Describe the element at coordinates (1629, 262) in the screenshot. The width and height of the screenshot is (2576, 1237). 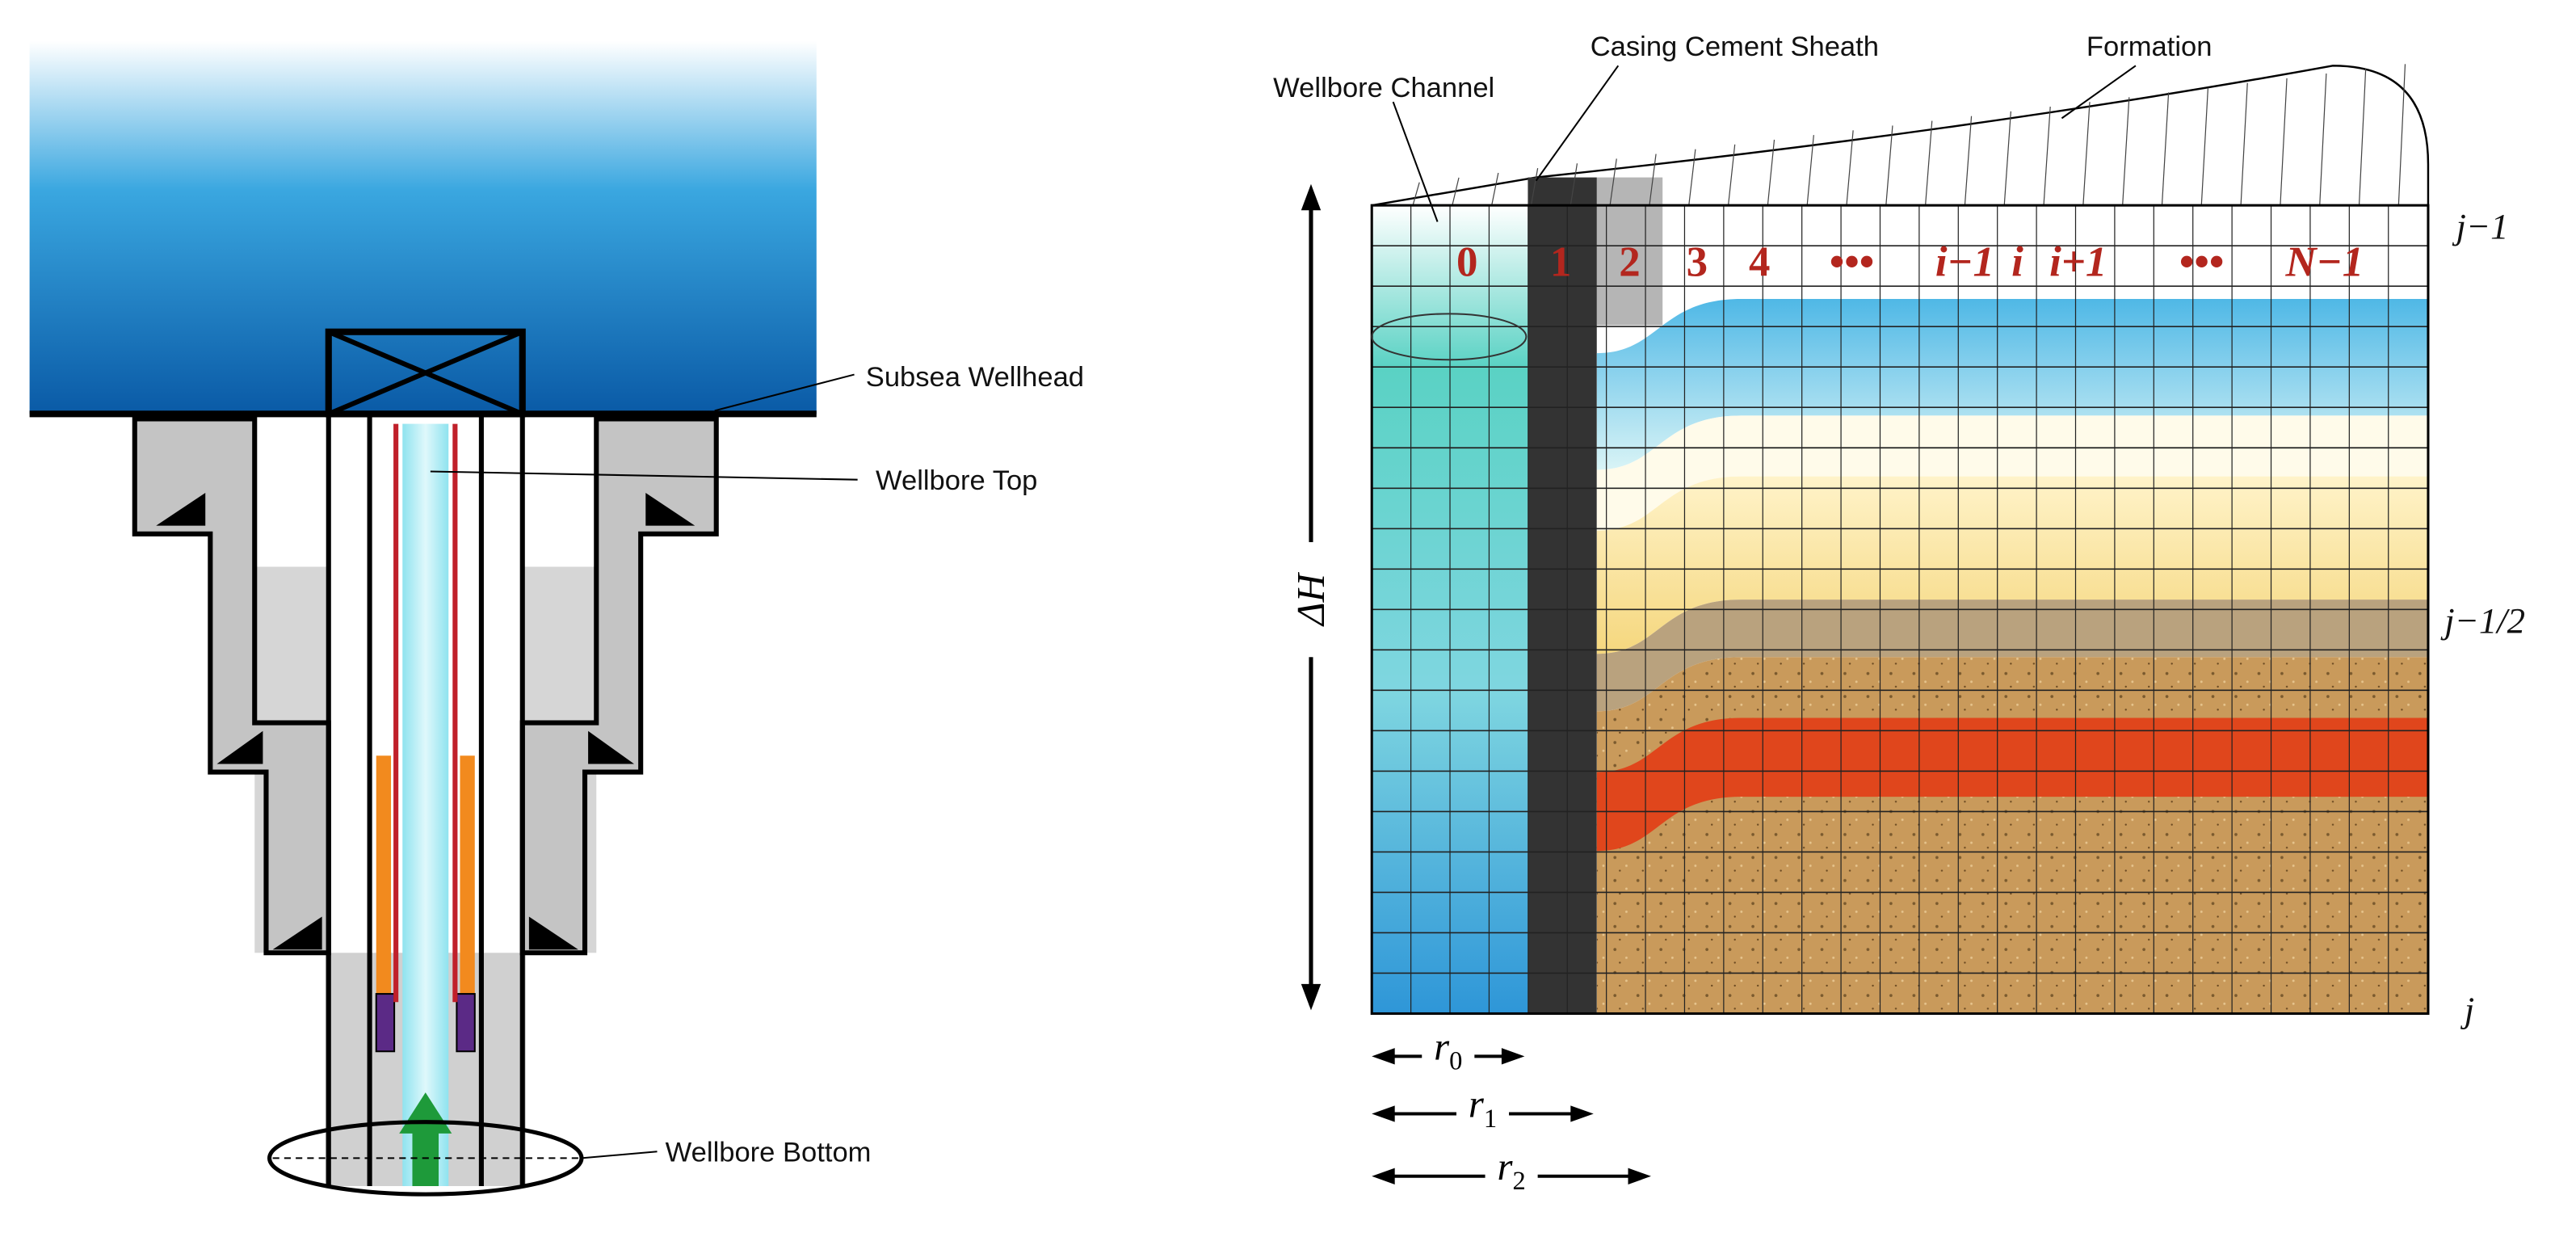
I see `cell-index: 2` at that location.